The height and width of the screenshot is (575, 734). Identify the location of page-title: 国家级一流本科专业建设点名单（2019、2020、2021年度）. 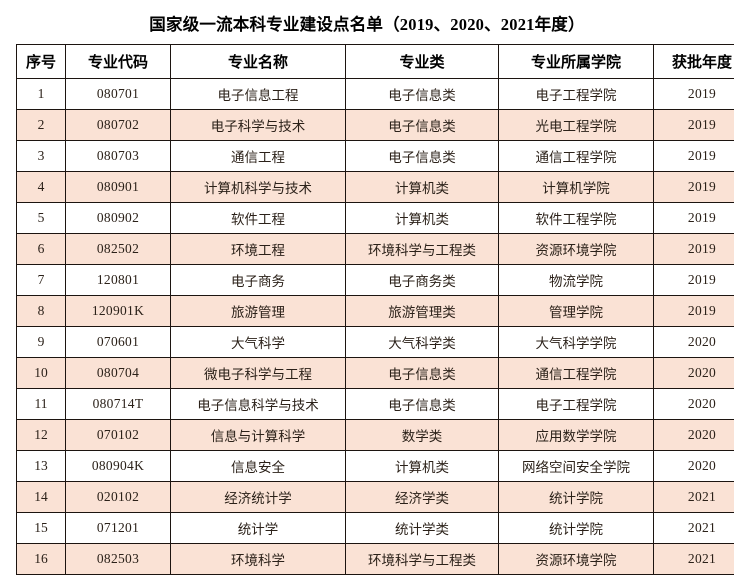
(367, 23).